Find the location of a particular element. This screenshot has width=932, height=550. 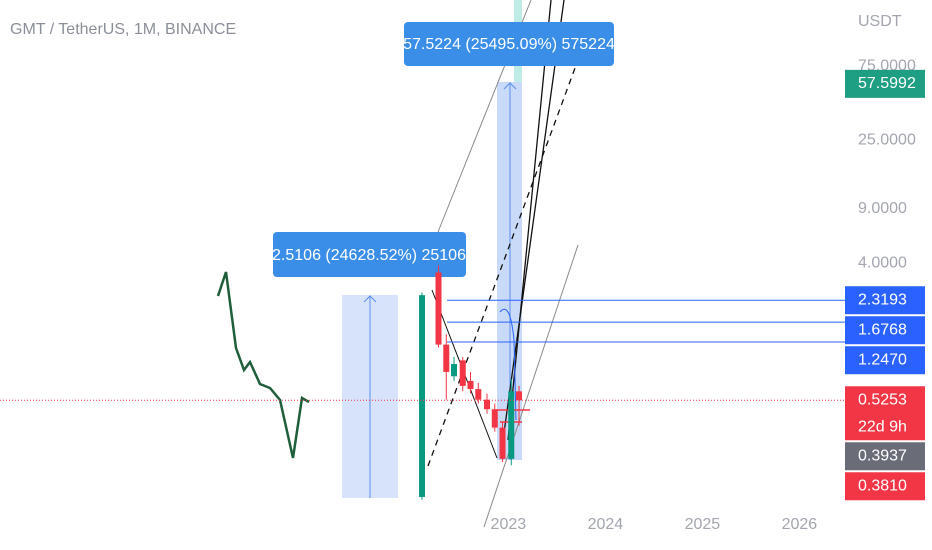

x-tick-label: 2024 is located at coordinates (606, 524).